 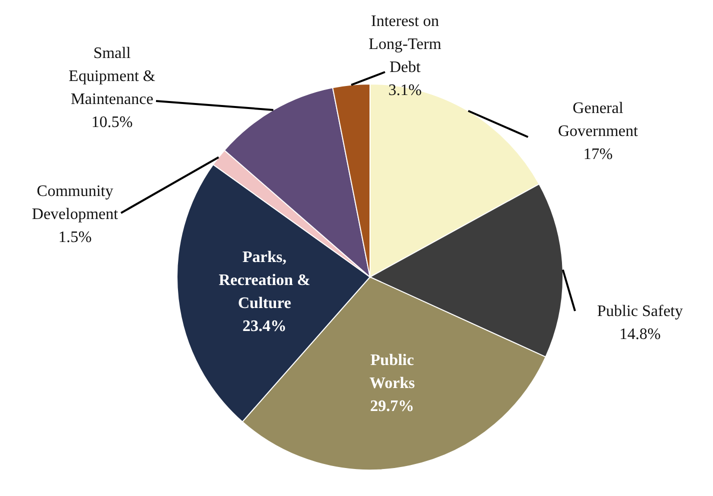 What do you see at coordinates (640, 311) in the screenshot?
I see `slice-label: Public Safety` at bounding box center [640, 311].